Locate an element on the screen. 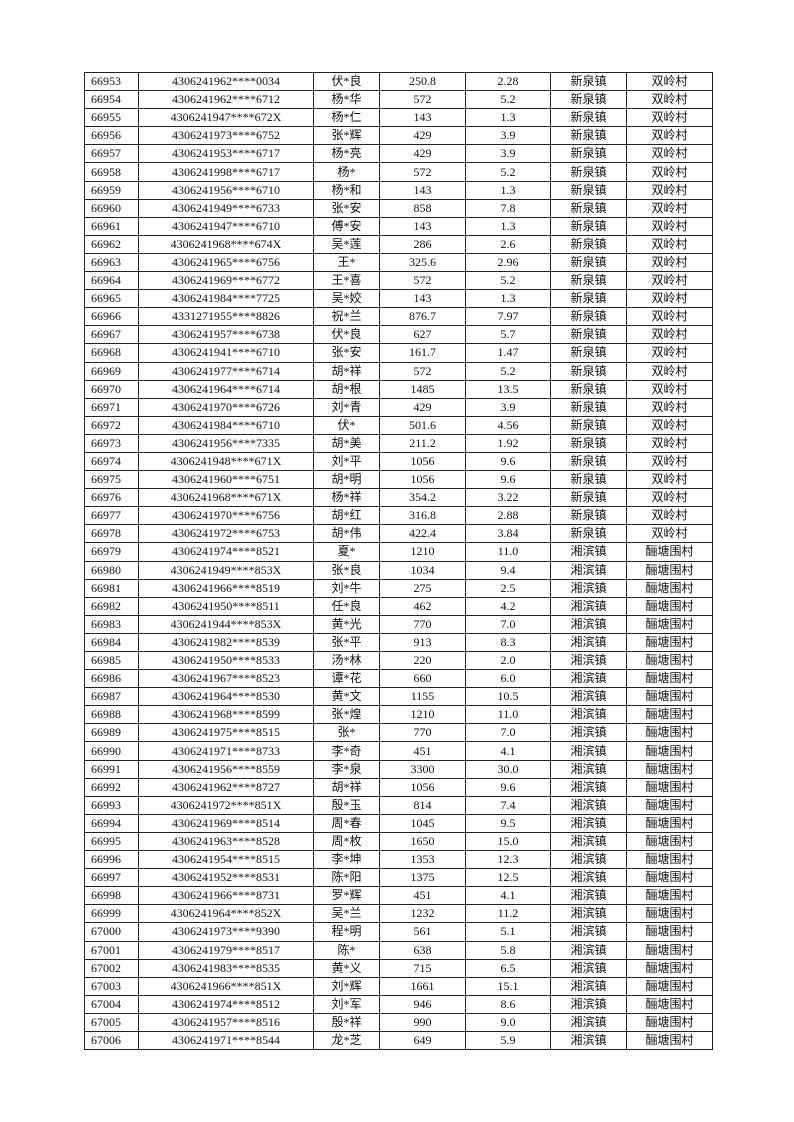 The image size is (794, 1122). table-row: 66990 4306241971****8733 李*奇 451 4.1 湘滨镇 酾塘围村 is located at coordinates (398, 751).